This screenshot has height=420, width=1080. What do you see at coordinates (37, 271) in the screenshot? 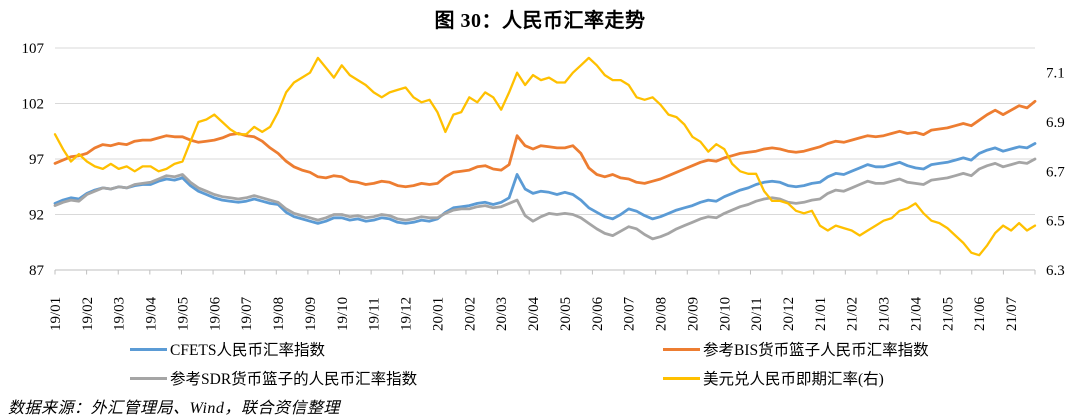
I see `left-axis-tick-label: 87` at bounding box center [37, 271].